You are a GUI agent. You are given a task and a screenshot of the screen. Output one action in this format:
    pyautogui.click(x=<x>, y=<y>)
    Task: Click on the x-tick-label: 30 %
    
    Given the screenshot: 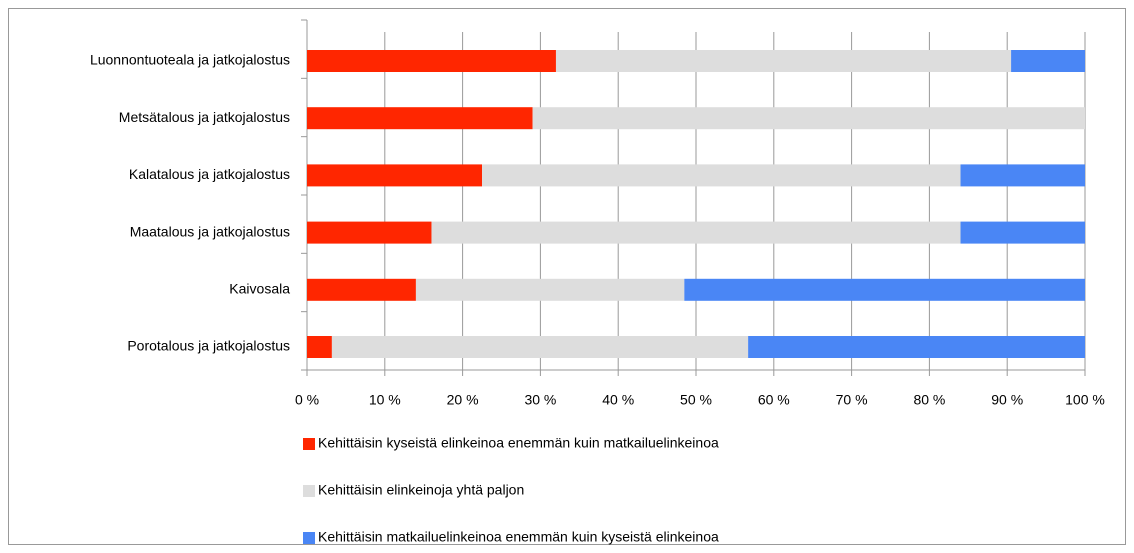 What is the action you would take?
    pyautogui.click(x=540, y=400)
    